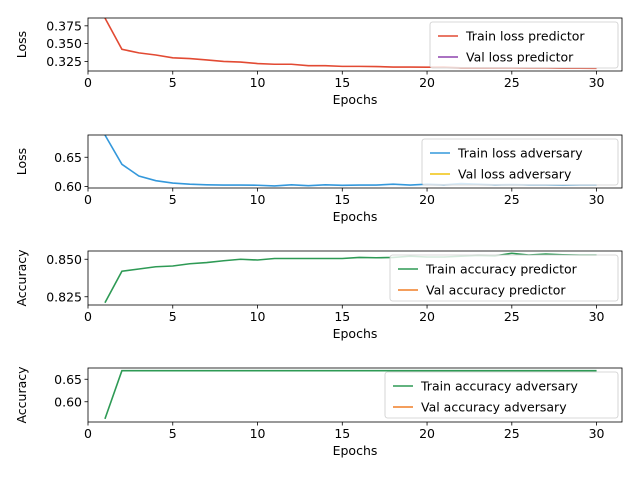 Image resolution: width=640 pixels, height=480 pixels. What do you see at coordinates (64, 259) in the screenshot?
I see `y-tick-label: 0.850` at bounding box center [64, 259].